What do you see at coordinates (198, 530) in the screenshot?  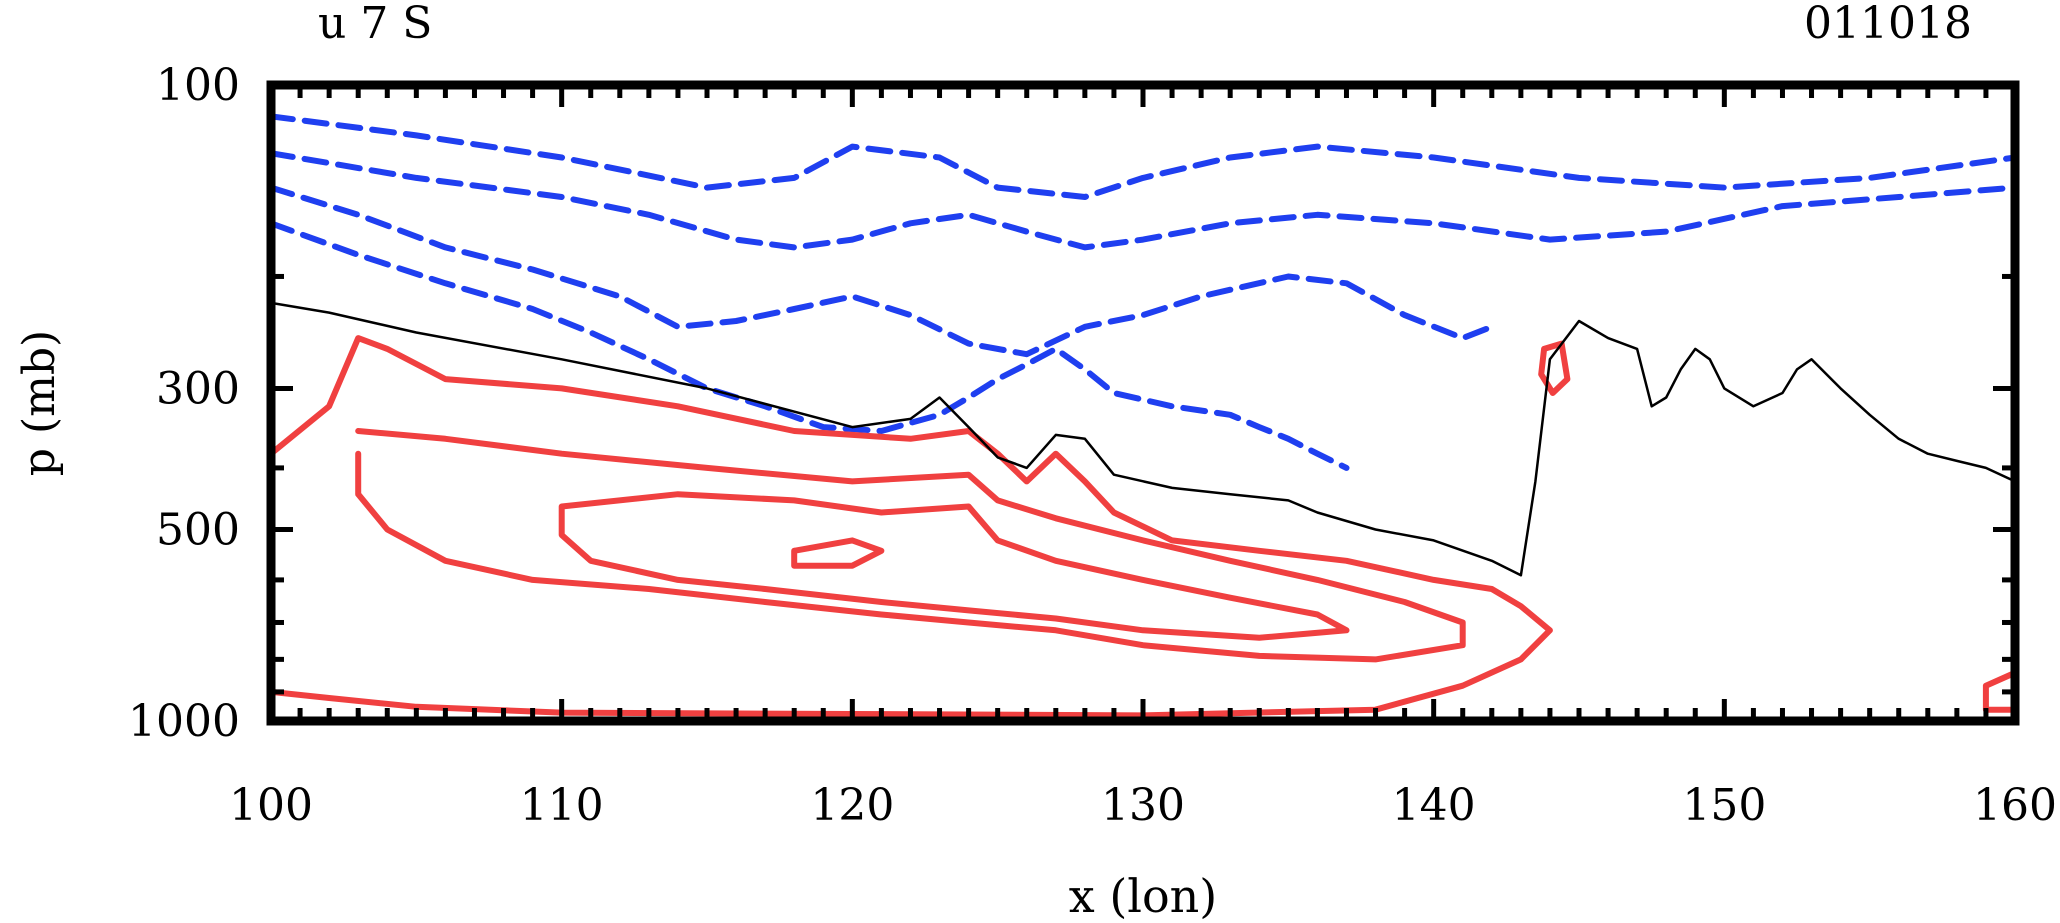 I see `y-tick-label: 500` at bounding box center [198, 530].